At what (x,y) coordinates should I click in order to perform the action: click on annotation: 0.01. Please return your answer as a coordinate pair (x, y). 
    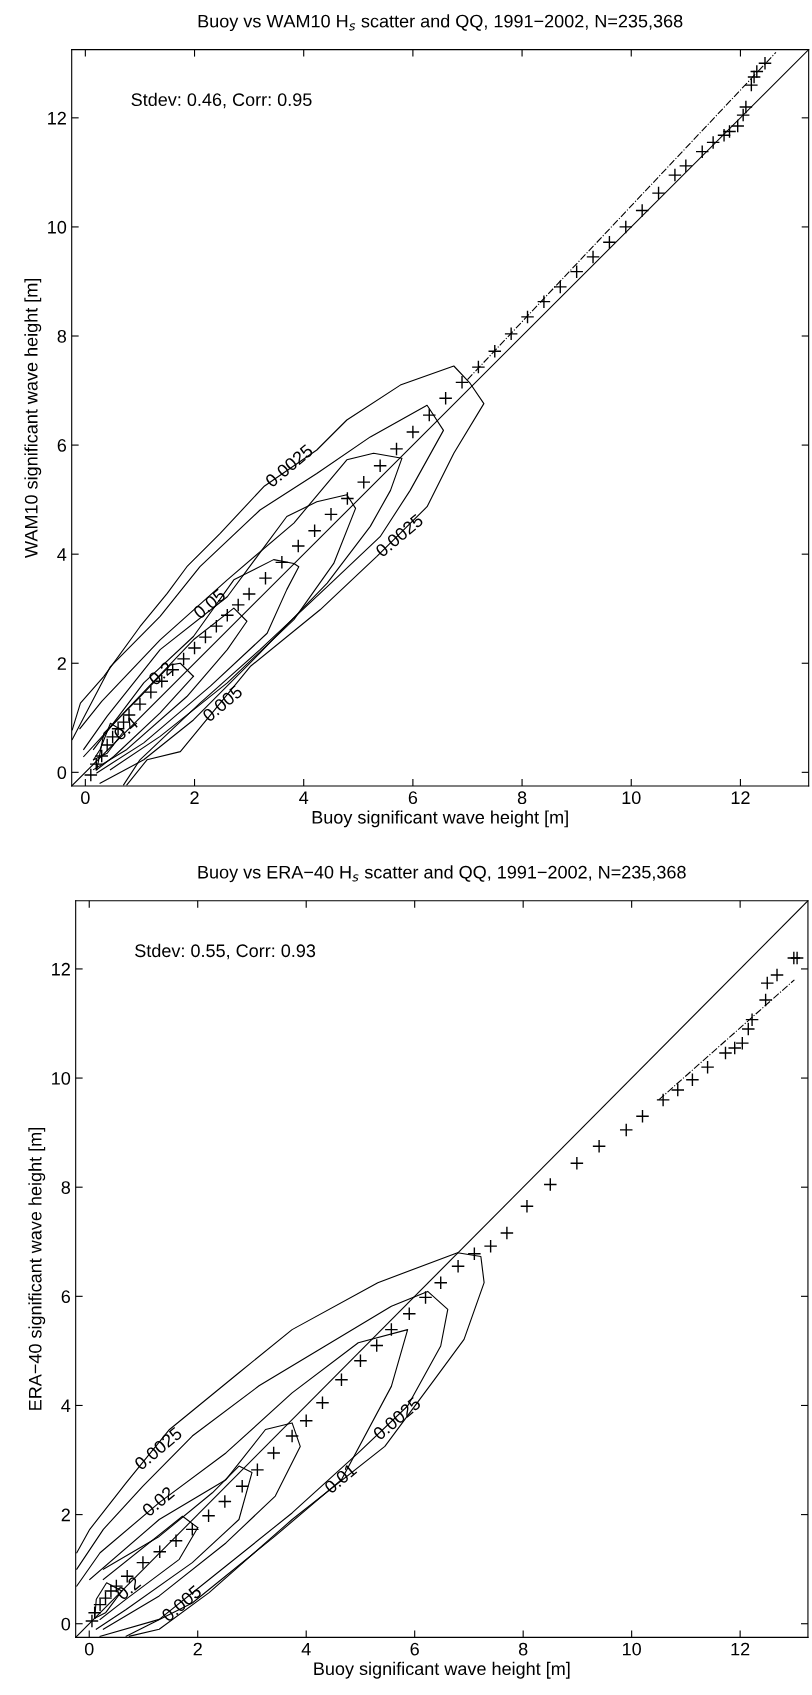
    Looking at the image, I should click on (340, 1478).